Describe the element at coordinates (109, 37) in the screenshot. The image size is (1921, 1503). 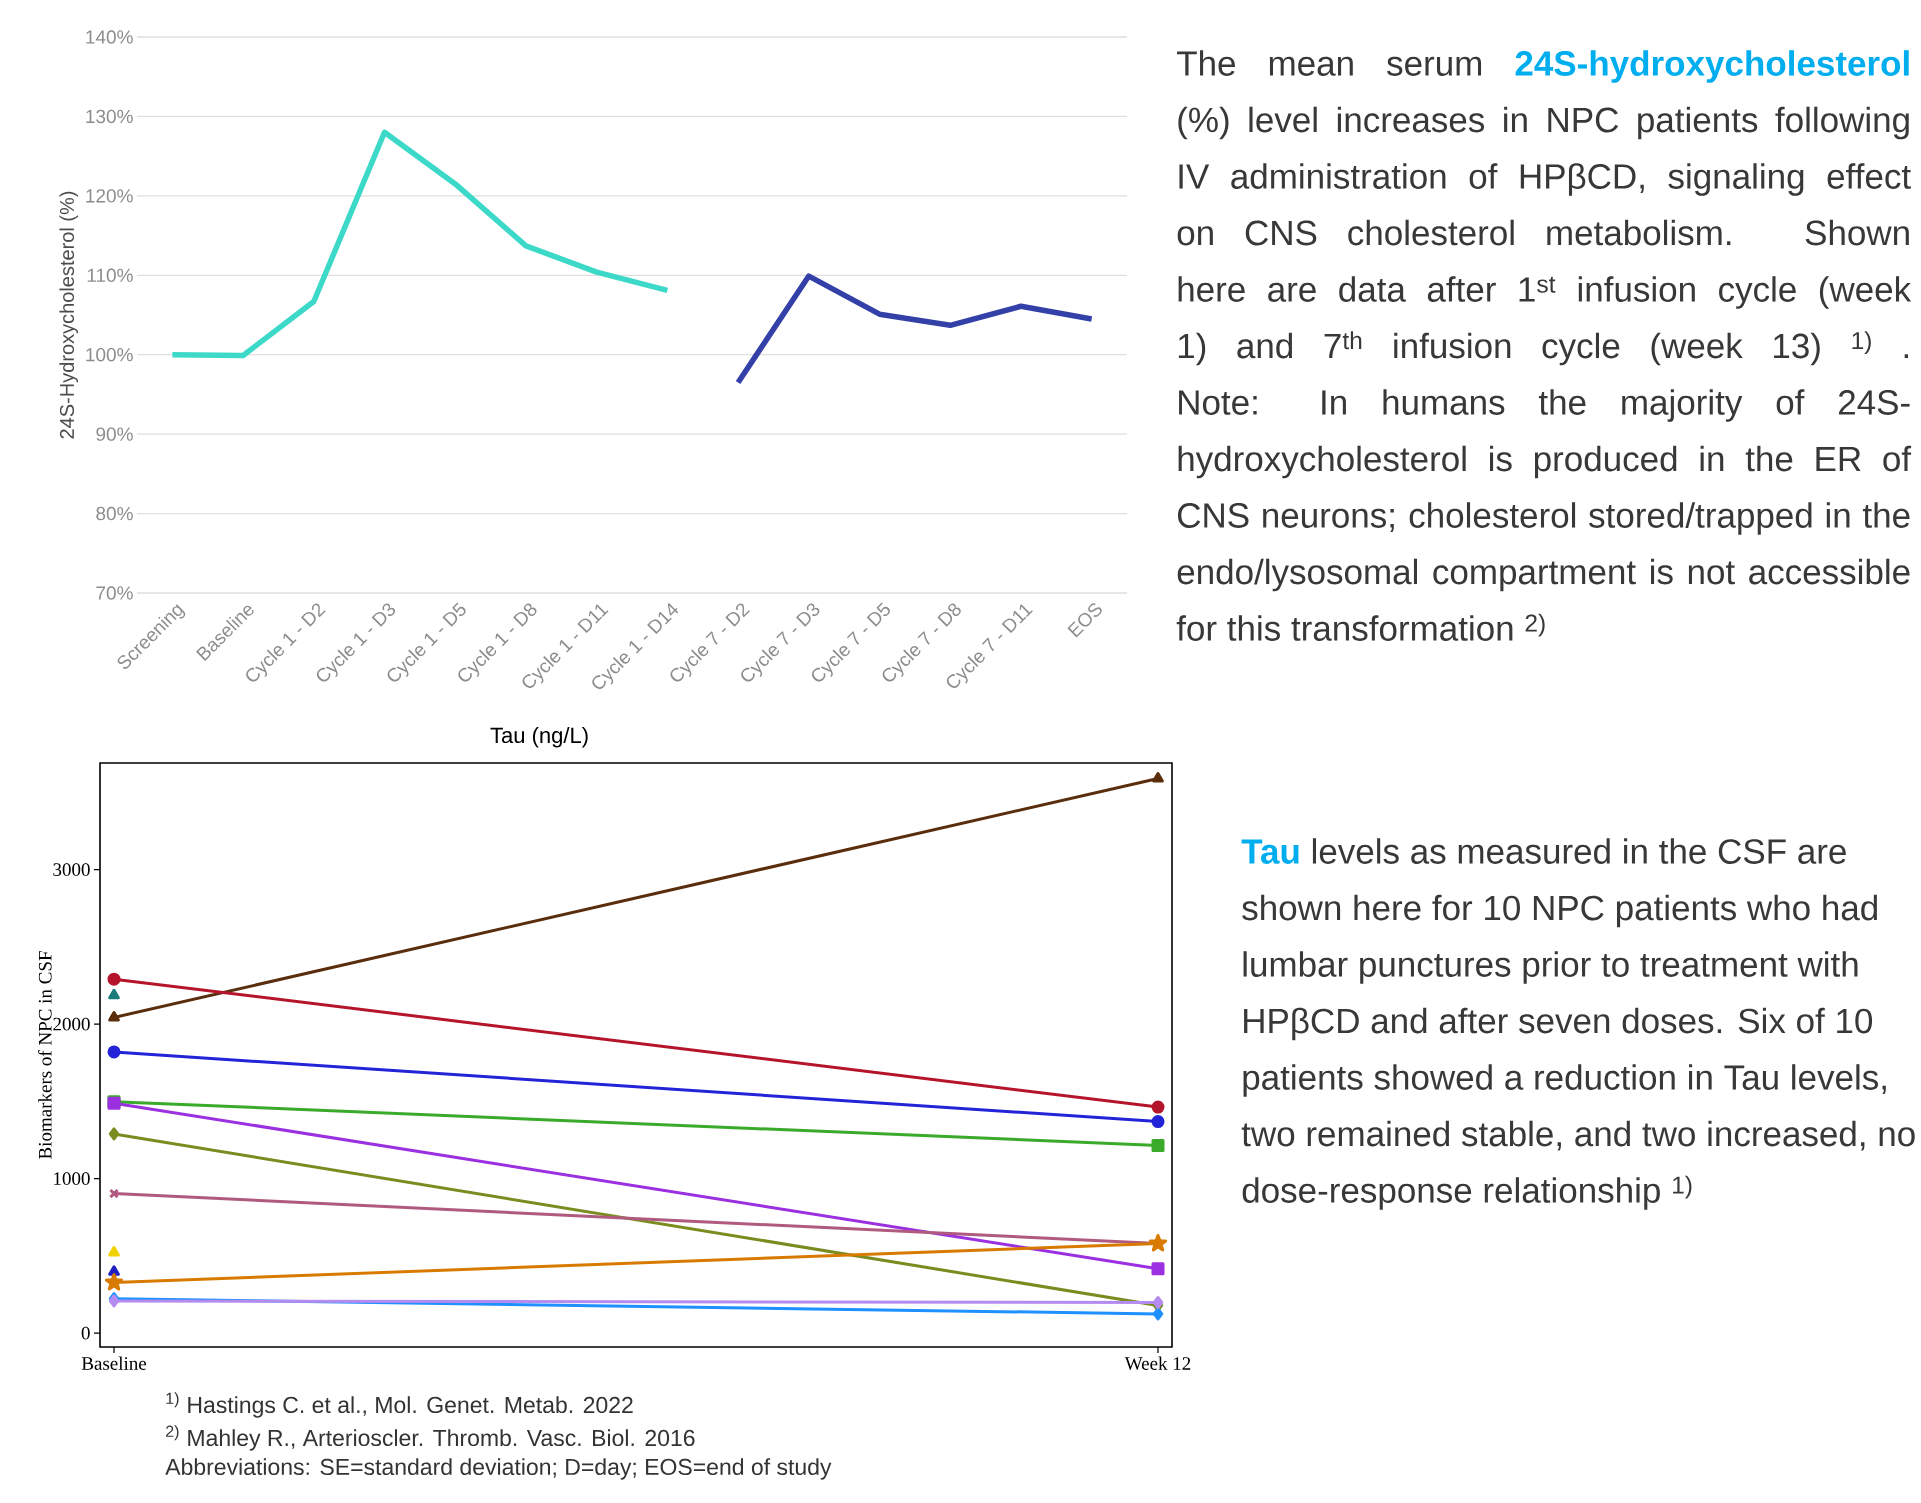
I see `y-tick-label: 140%` at that location.